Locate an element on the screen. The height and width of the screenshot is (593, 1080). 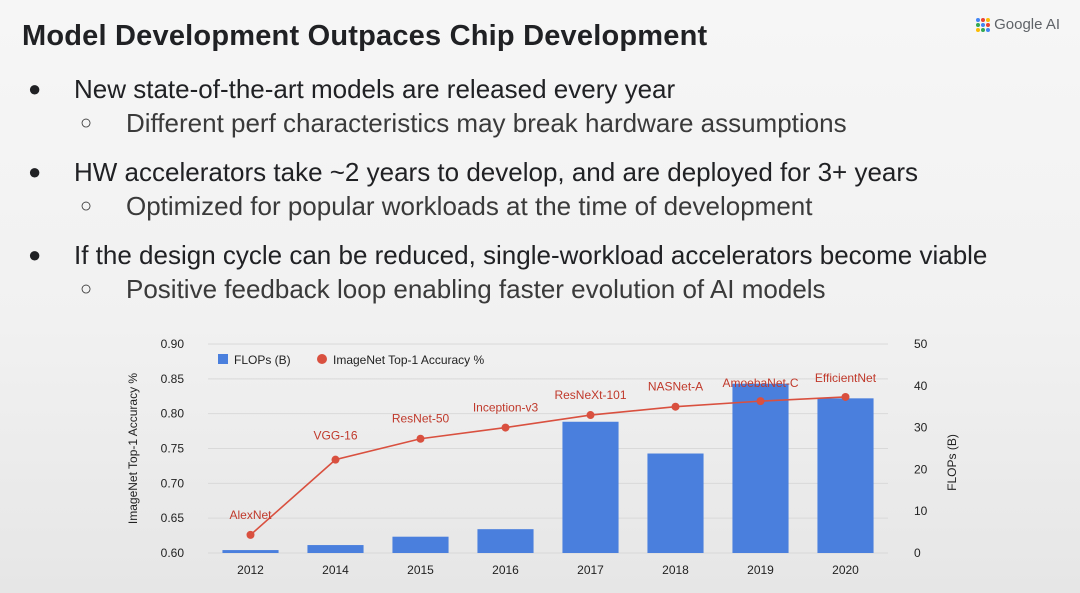
y2-tick-label: 30 is located at coordinates (921, 428).